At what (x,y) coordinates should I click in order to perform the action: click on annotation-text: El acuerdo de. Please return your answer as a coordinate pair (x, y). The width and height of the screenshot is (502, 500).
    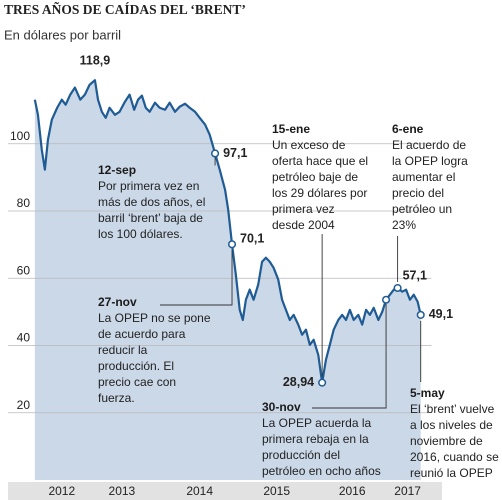
    Looking at the image, I should click on (429, 145).